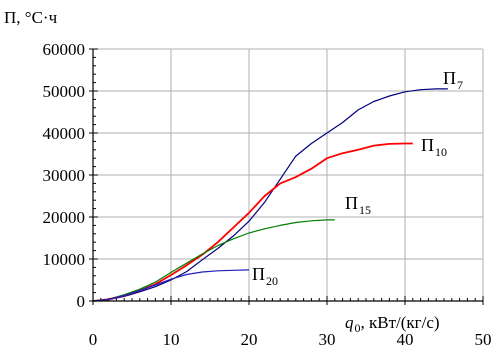 This screenshot has width=493, height=349. I want to click on x-tick-label-3: 30, so click(327, 339).